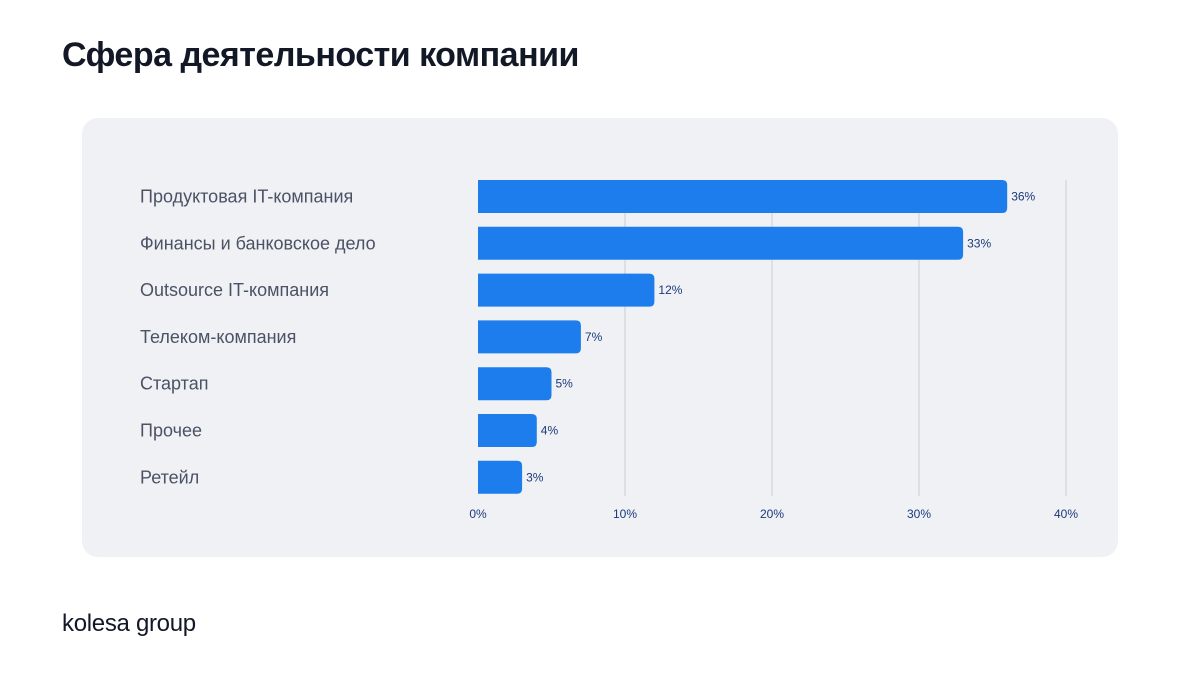 The image size is (1200, 675). I want to click on value-label: 3%, so click(535, 477).